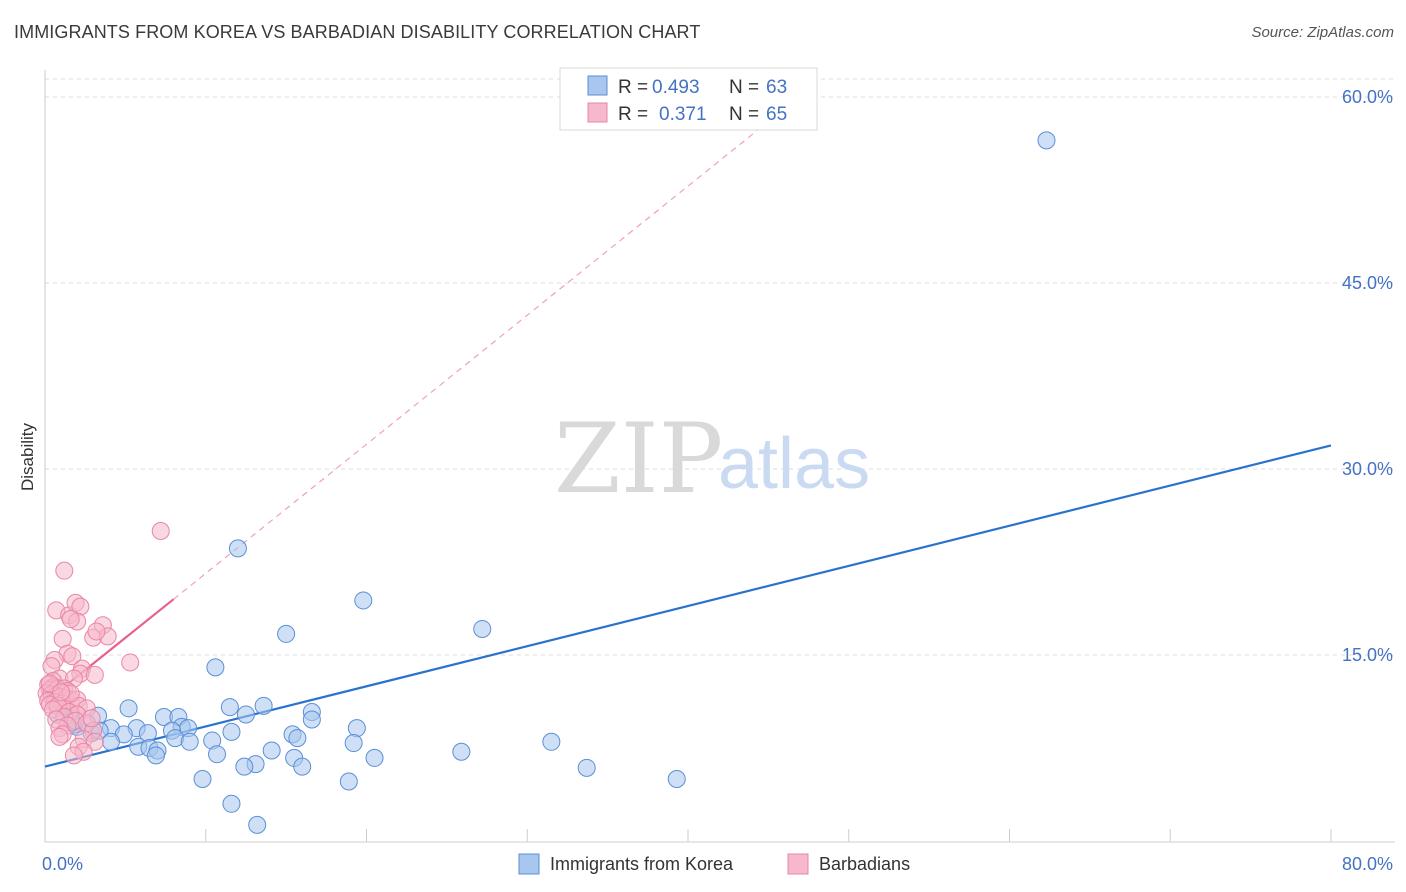 This screenshot has width=1406, height=892. I want to click on legend-r-label-barbadians: R =, so click(633, 114).